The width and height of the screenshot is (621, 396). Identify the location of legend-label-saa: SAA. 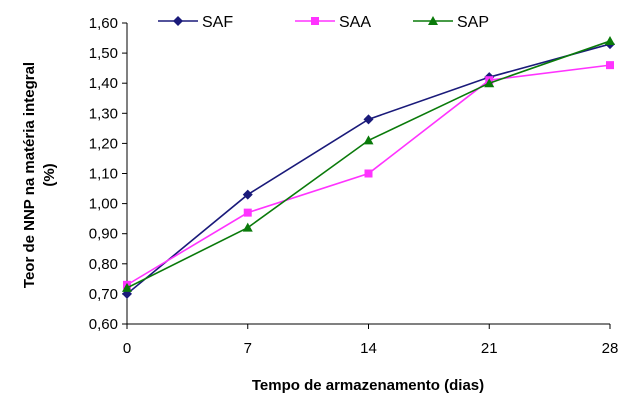
(355, 22).